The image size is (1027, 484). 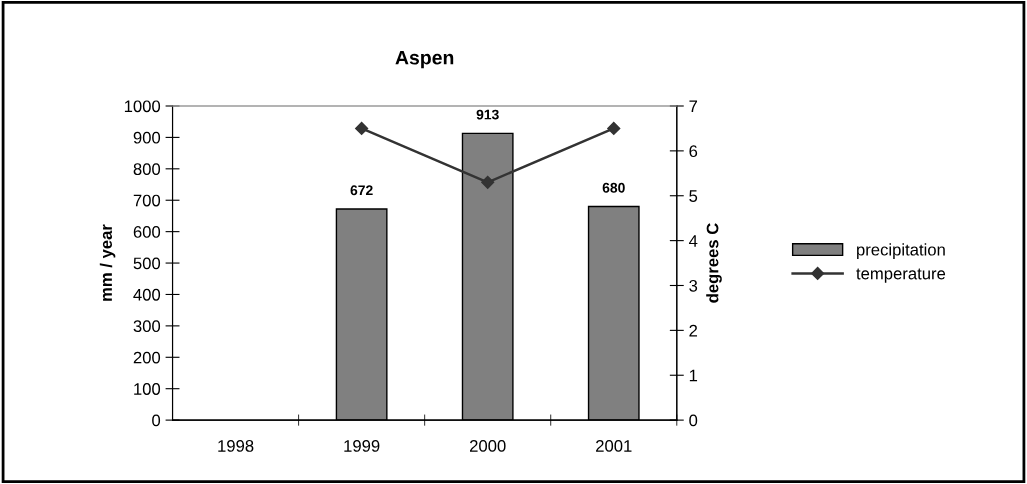 What do you see at coordinates (901, 275) in the screenshot?
I see `legend-label: temperature` at bounding box center [901, 275].